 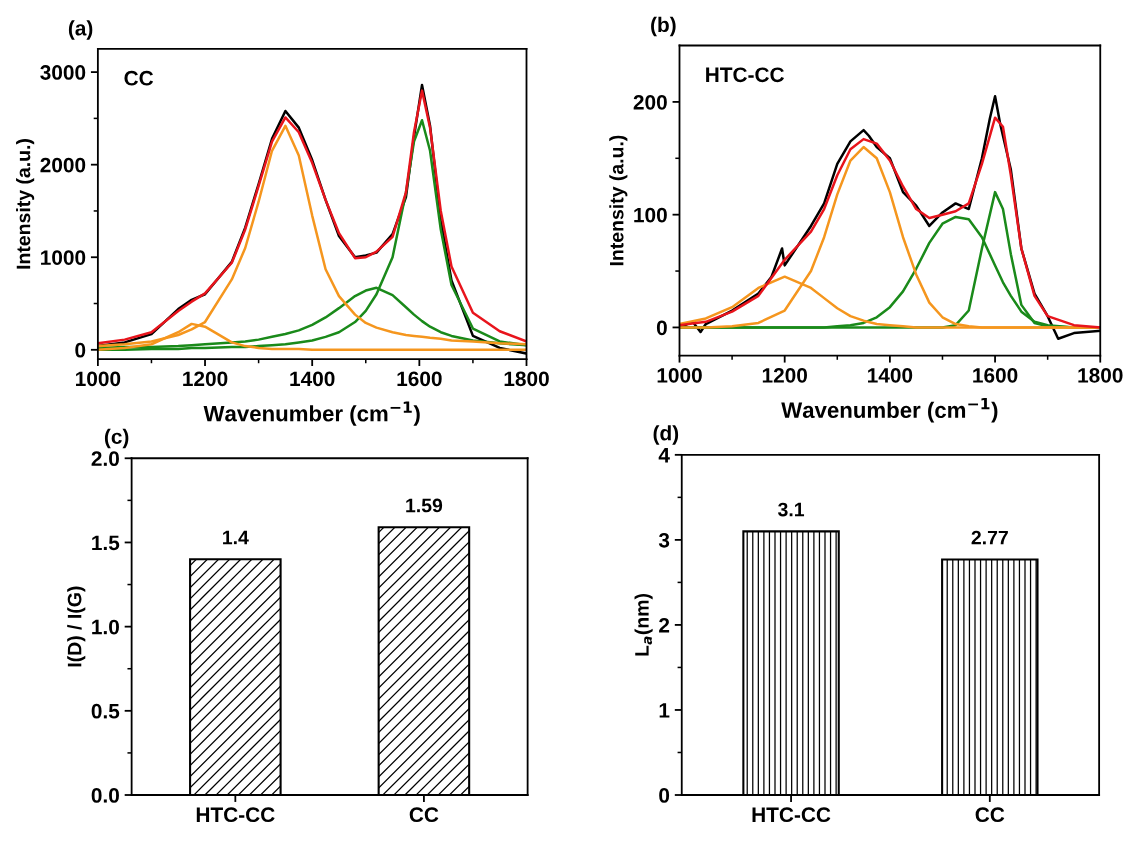 I want to click on y-tick-label: 2, so click(x=664, y=625).